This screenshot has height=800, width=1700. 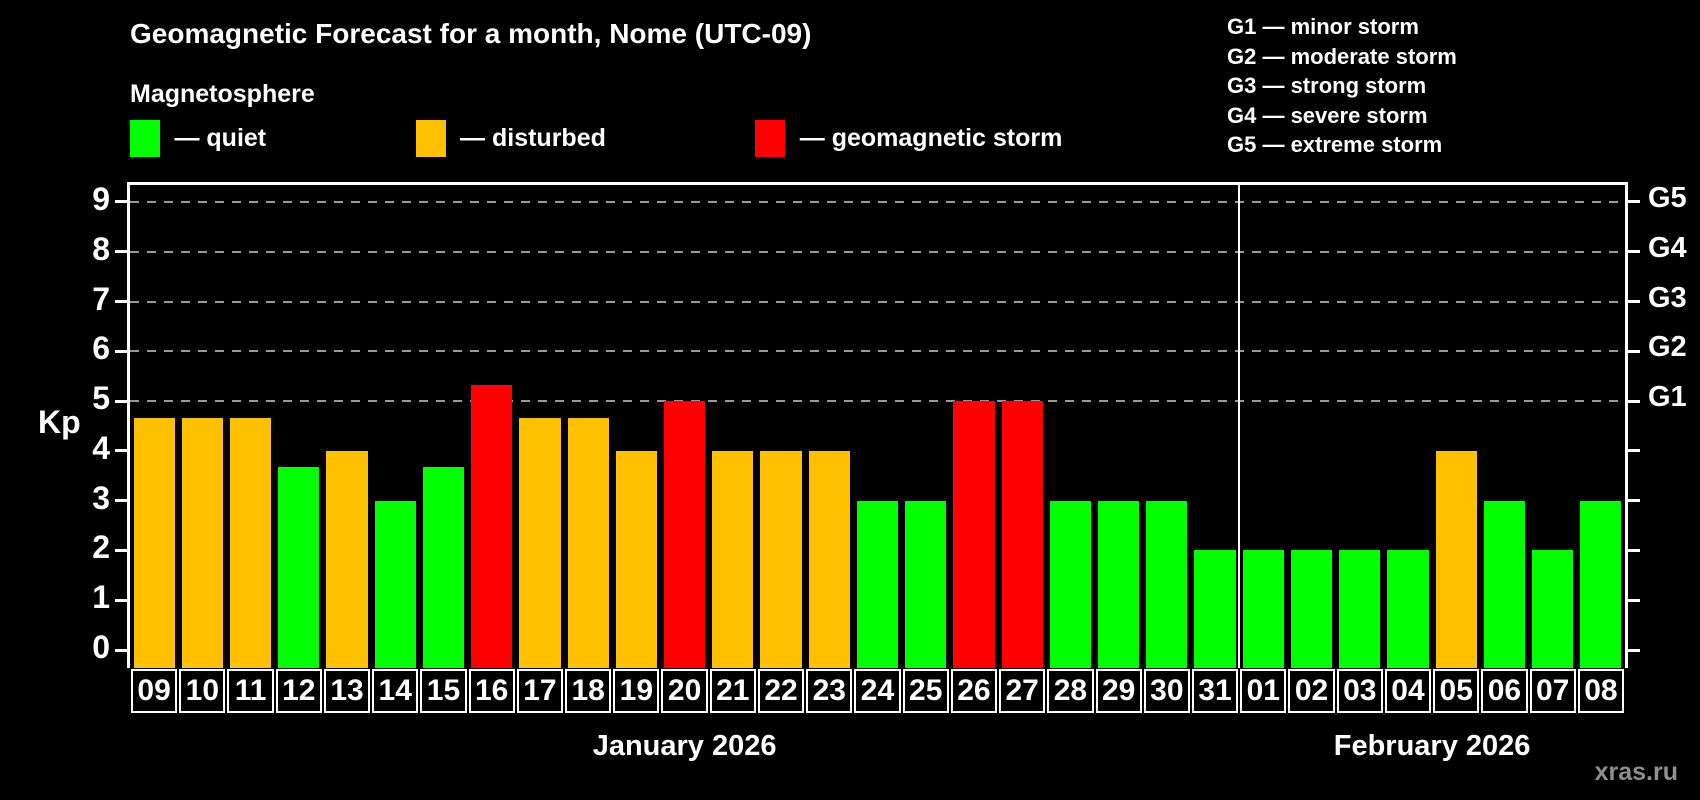 What do you see at coordinates (491, 691) in the screenshot?
I see `day-label-16: 16` at bounding box center [491, 691].